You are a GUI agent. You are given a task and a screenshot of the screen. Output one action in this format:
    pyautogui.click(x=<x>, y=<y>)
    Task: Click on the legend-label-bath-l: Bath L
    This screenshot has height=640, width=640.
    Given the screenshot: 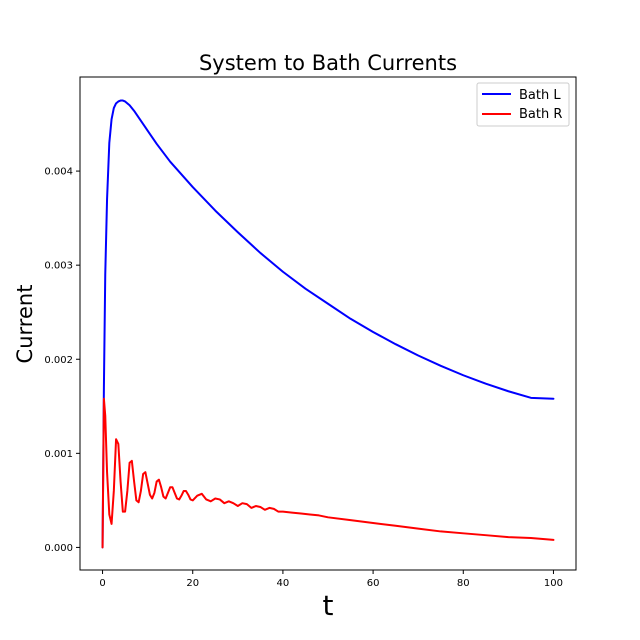 What is the action you would take?
    pyautogui.click(x=540, y=95)
    